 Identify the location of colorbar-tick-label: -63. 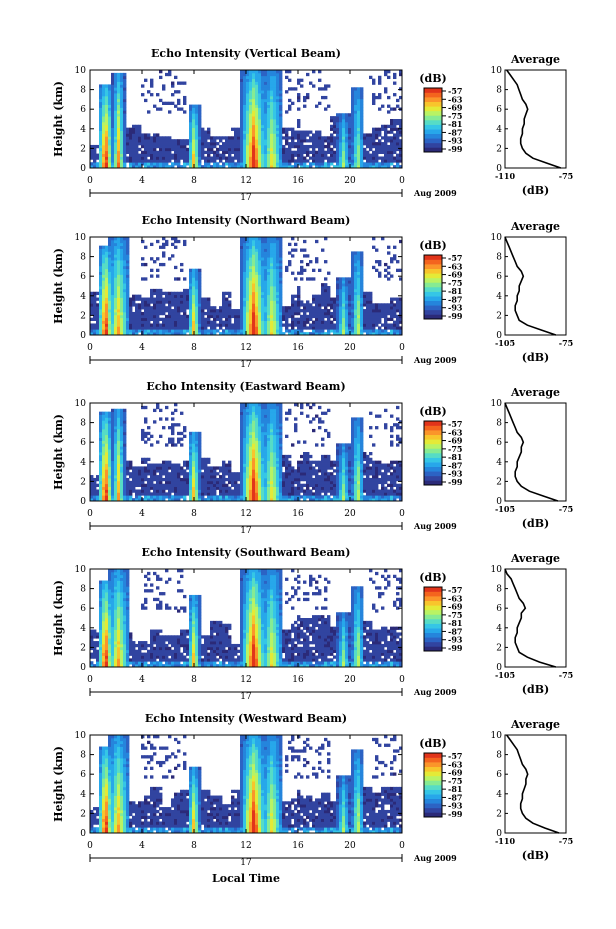
(455, 99).